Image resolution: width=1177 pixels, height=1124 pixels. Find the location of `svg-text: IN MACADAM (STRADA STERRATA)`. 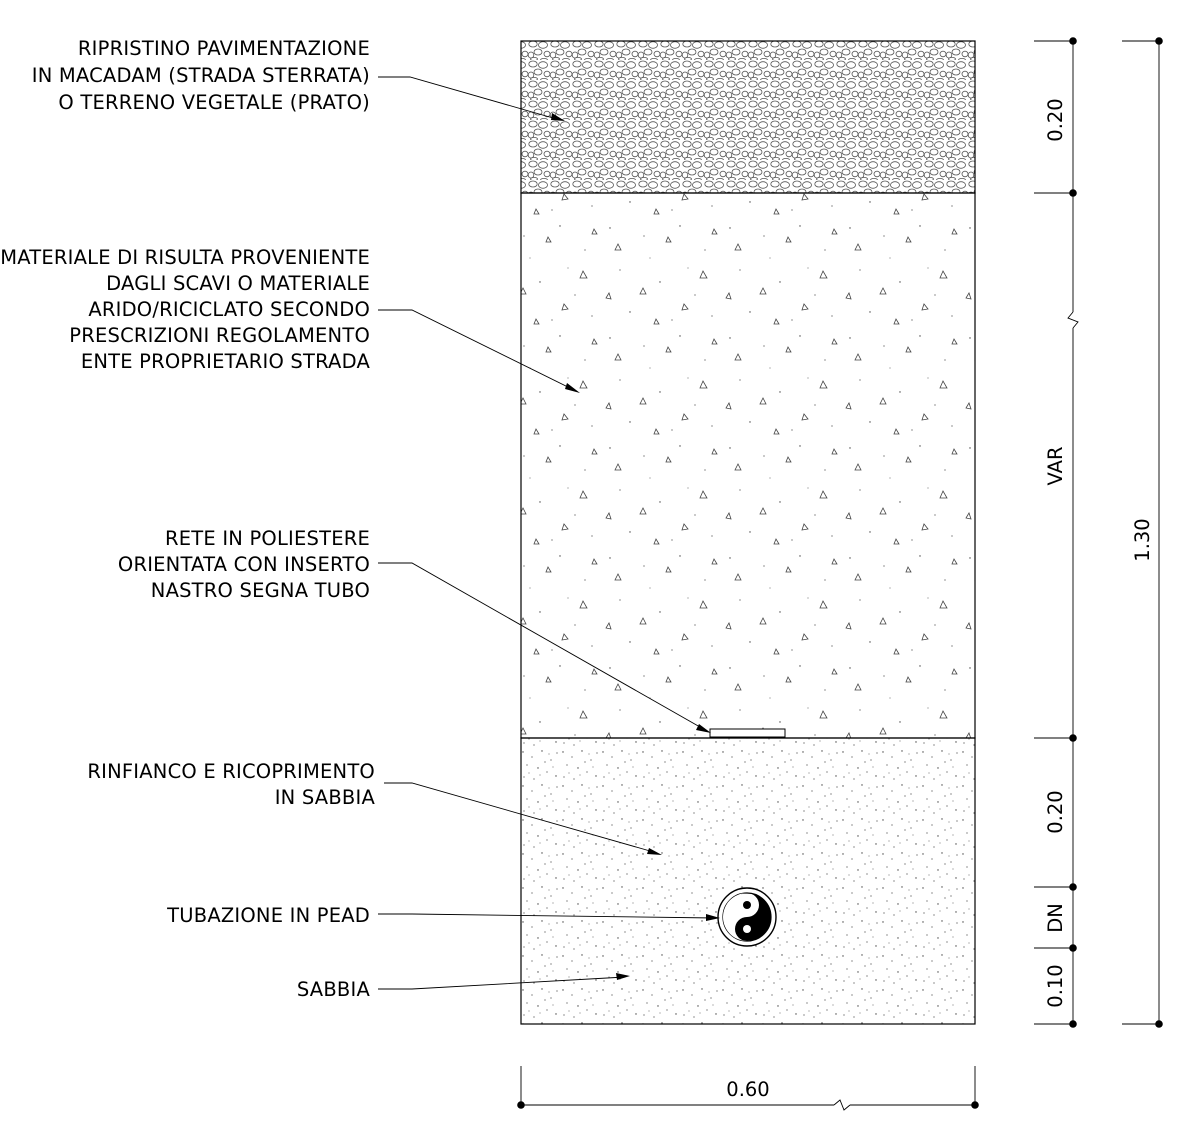

svg-text: IN MACADAM (STRADA STERRATA) is located at coordinates (201, 75).